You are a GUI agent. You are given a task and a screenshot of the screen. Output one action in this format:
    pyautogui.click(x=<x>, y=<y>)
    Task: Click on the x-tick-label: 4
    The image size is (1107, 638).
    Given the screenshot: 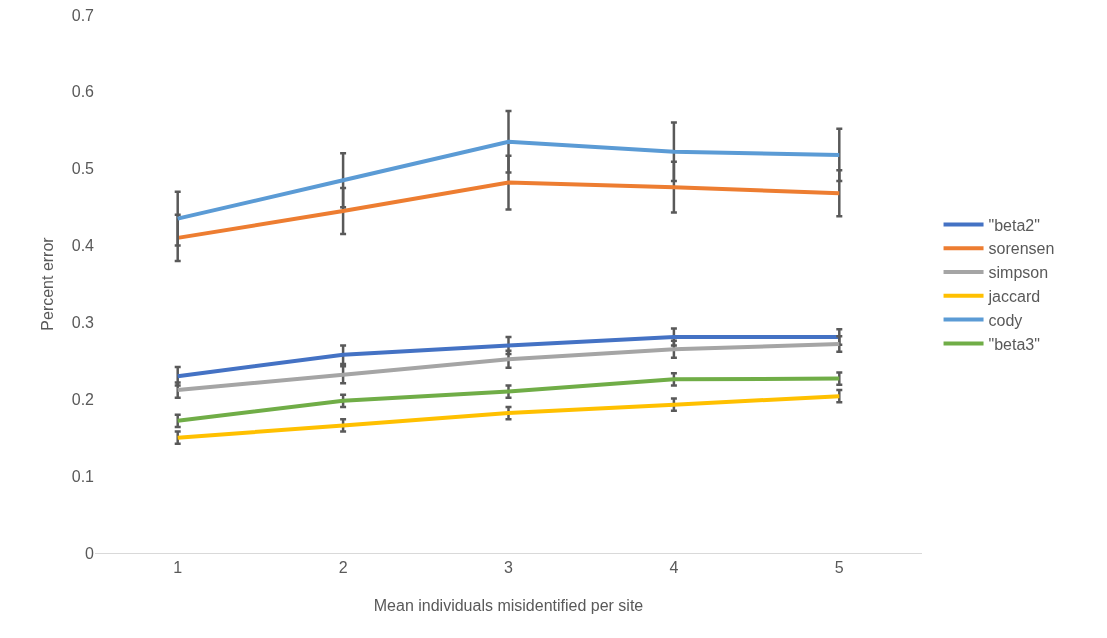 What is the action you would take?
    pyautogui.click(x=674, y=568)
    